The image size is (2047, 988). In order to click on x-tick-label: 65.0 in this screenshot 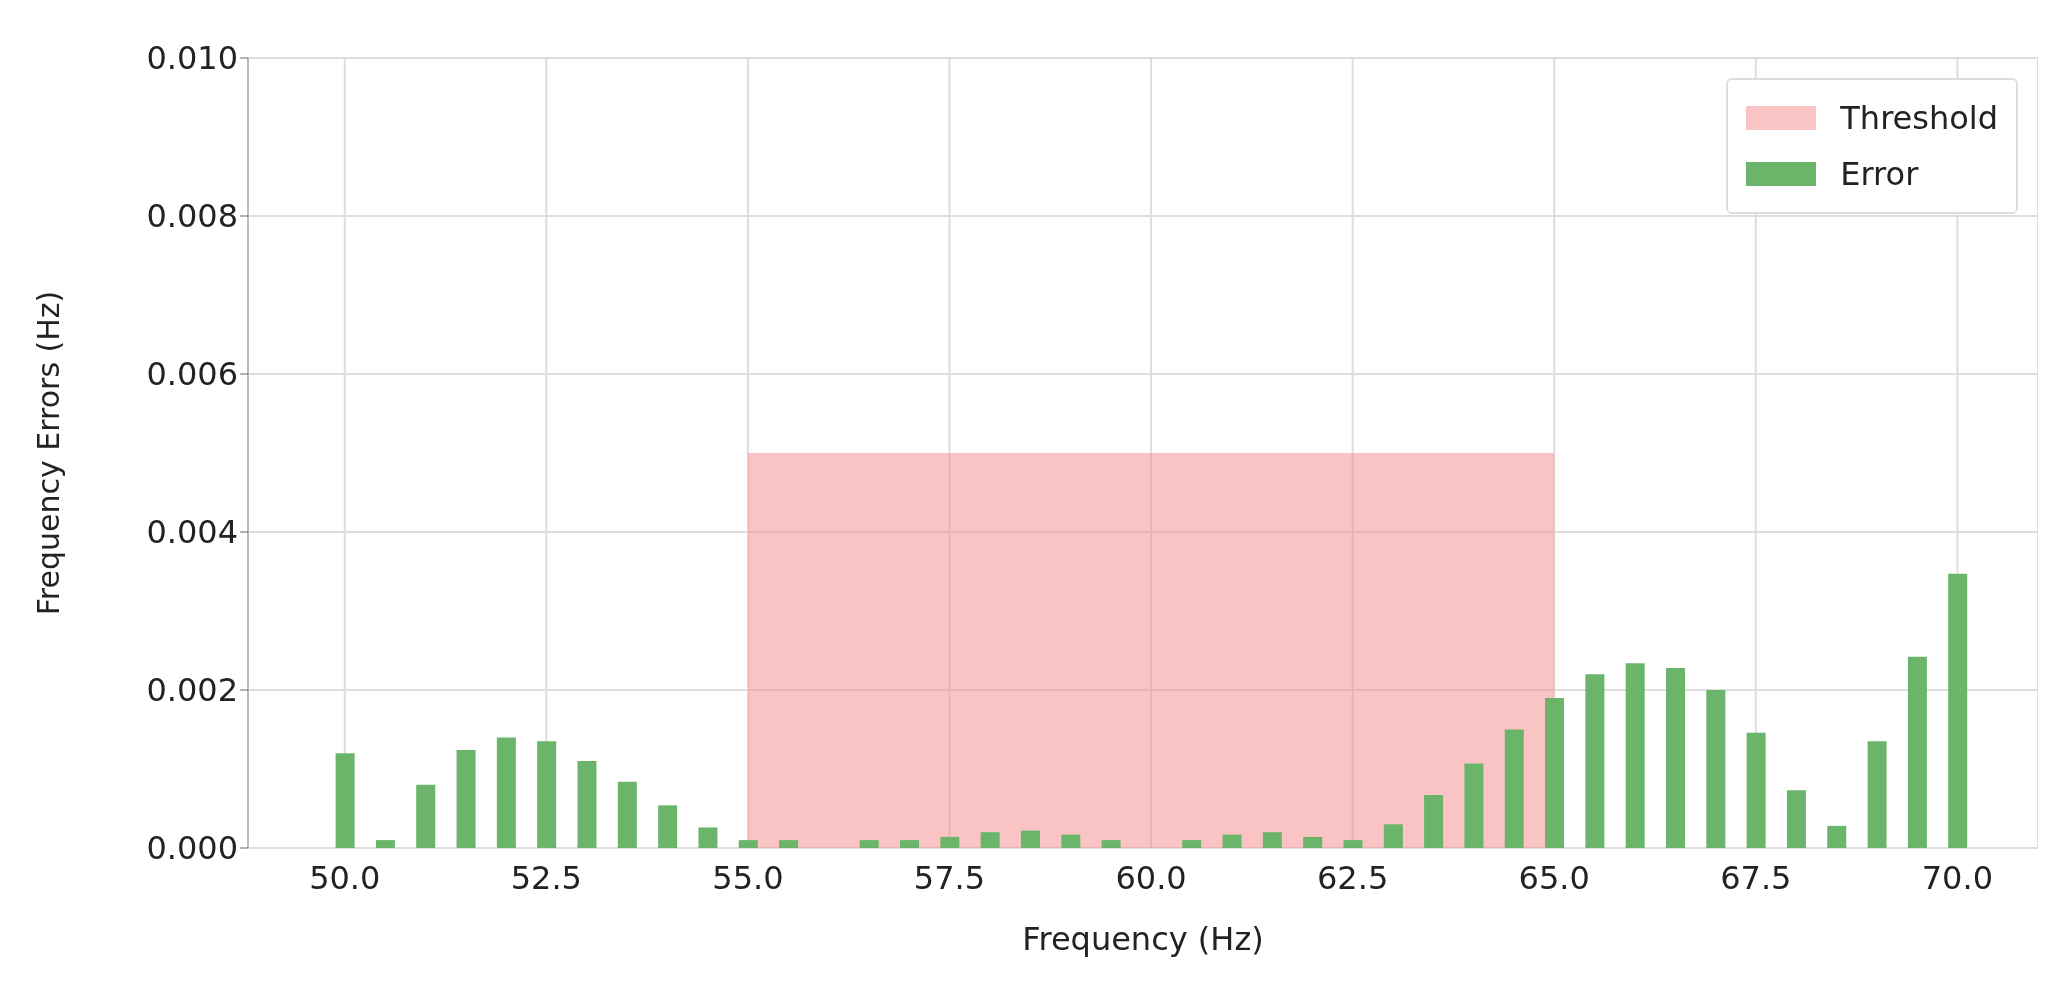, I will do `click(1554, 877)`.